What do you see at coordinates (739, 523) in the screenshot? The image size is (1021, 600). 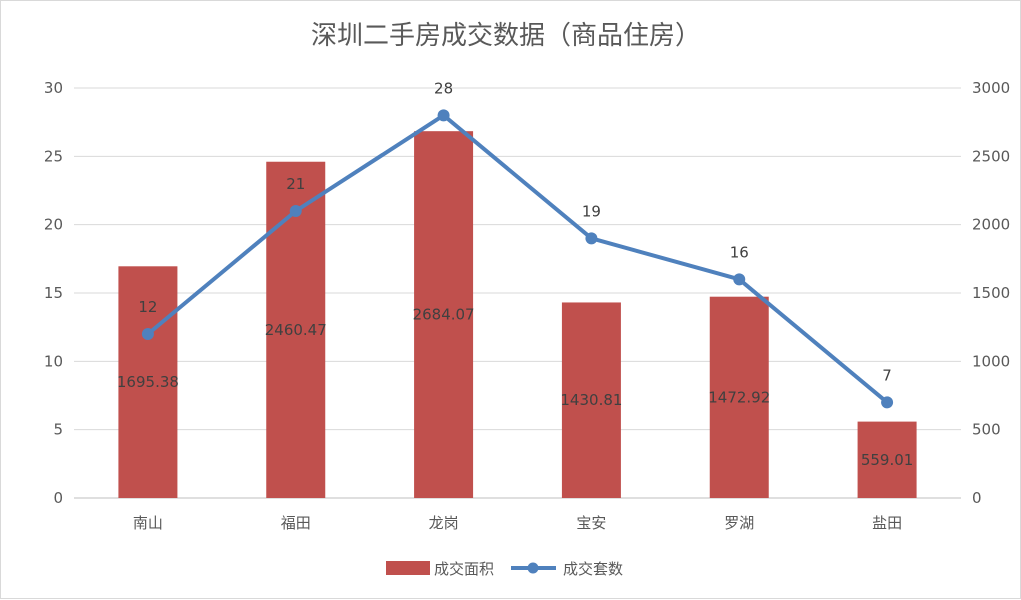 I see `category-label: 罗湖` at bounding box center [739, 523].